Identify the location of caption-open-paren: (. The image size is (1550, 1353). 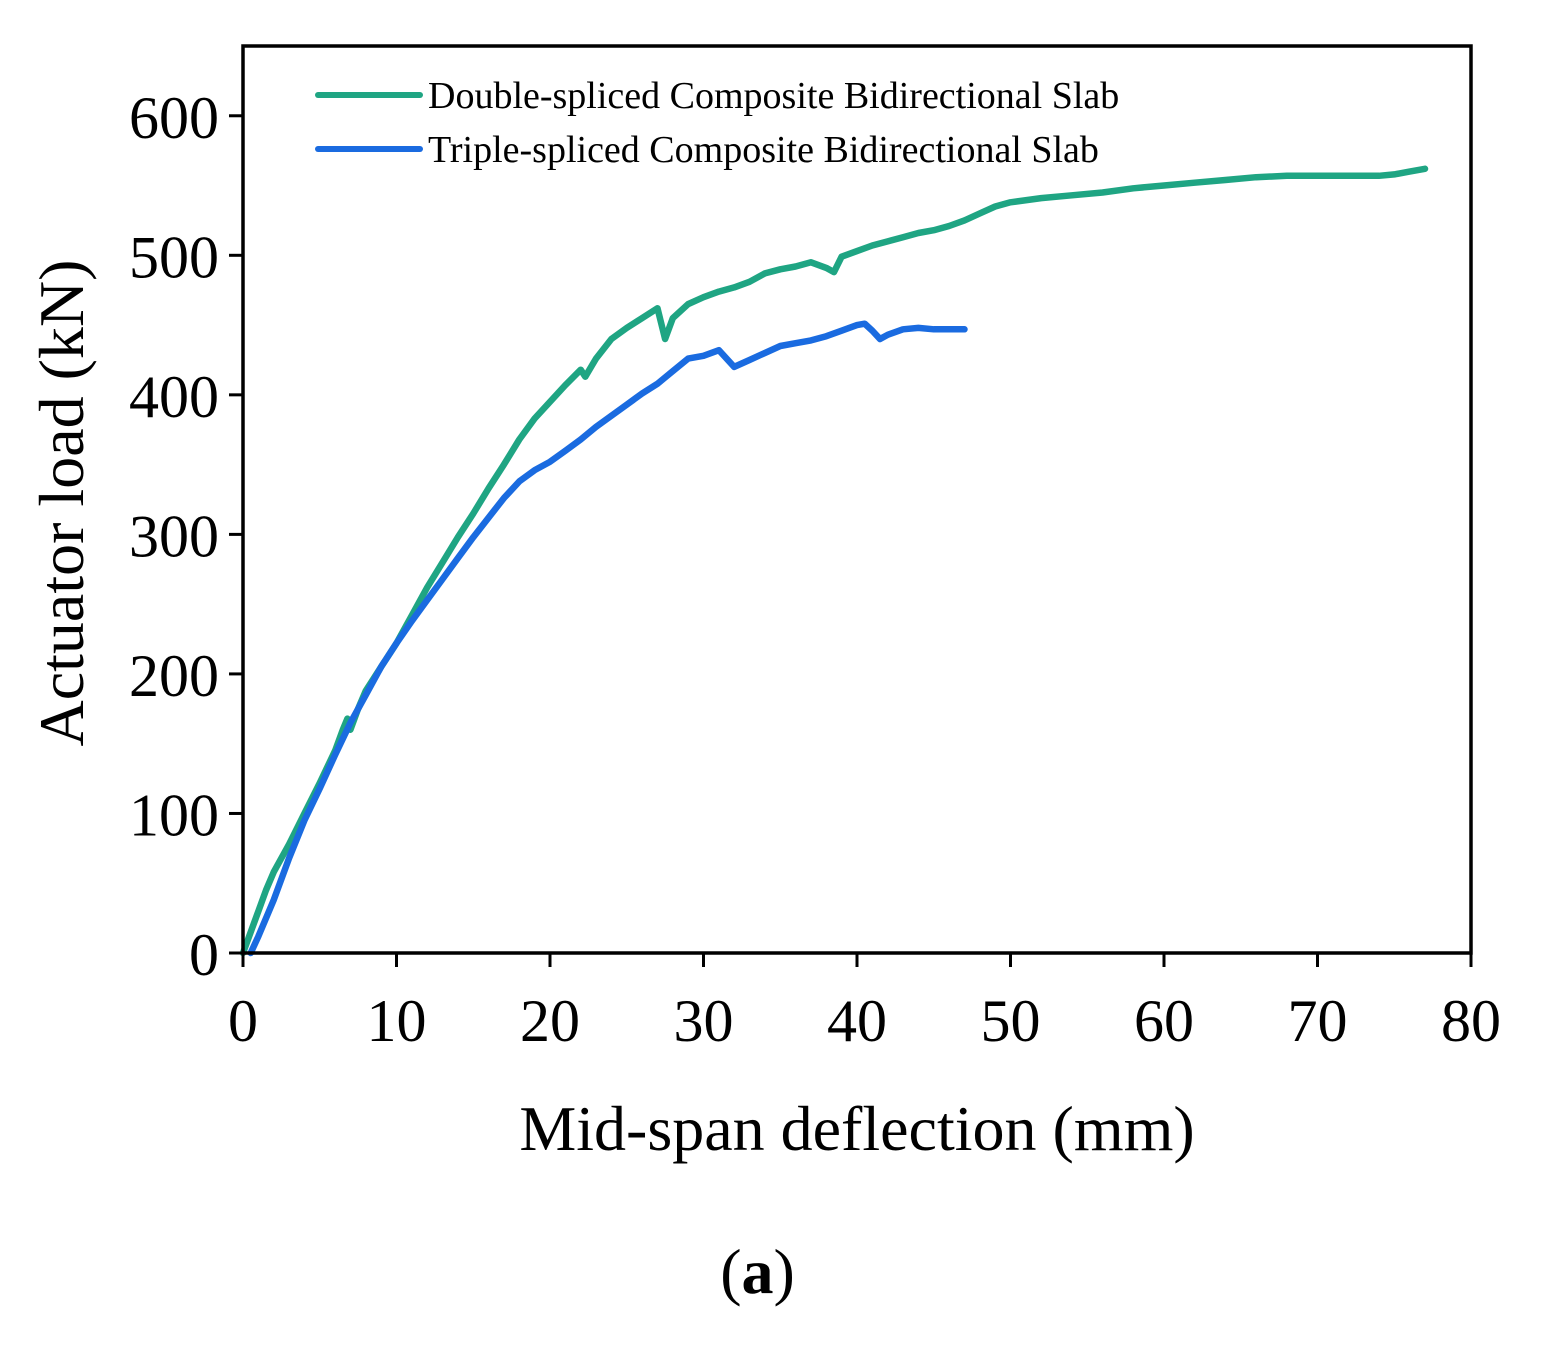
(731, 1271).